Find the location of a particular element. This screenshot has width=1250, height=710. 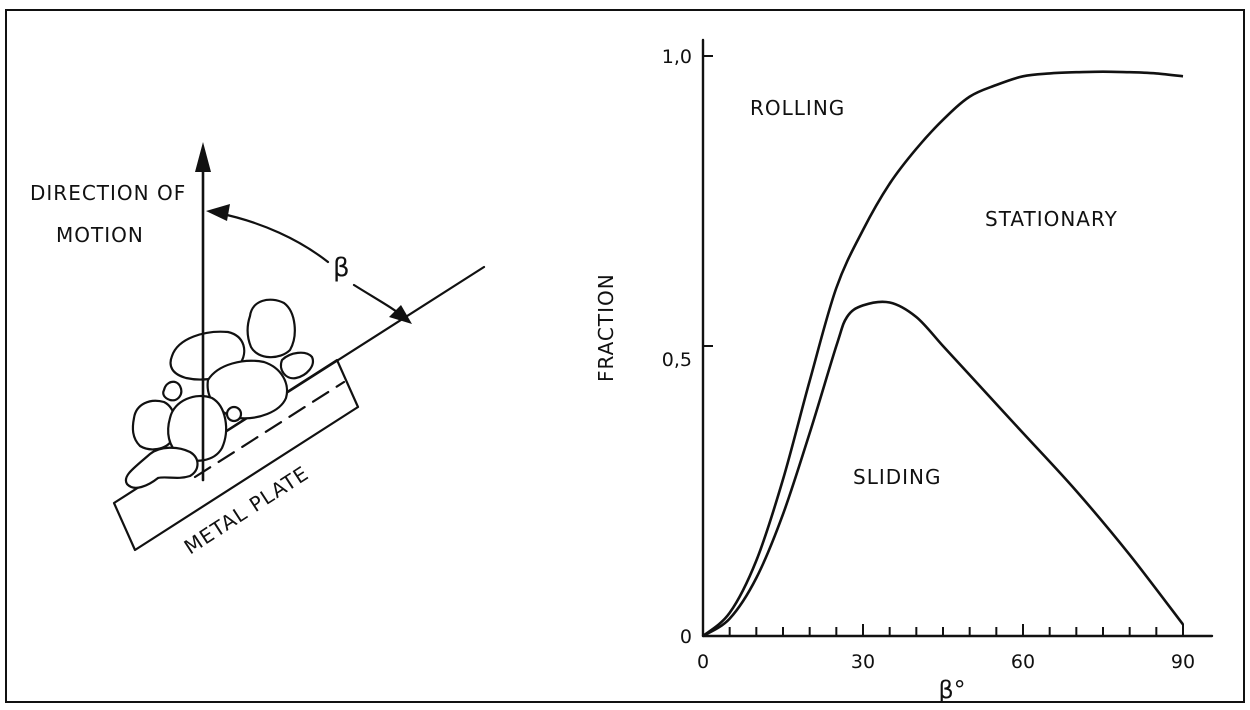

region-label-stationary: STATIONARY is located at coordinates (1051, 219).